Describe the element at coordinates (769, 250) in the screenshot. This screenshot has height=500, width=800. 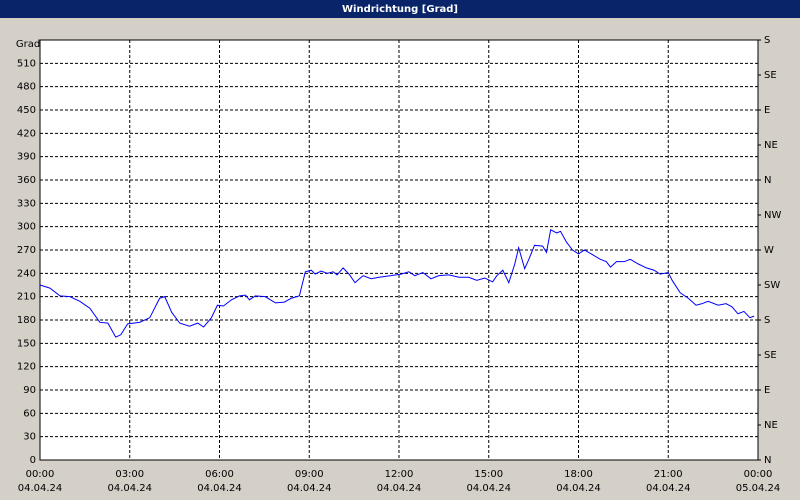
I see `y2-tick-label: W` at that location.